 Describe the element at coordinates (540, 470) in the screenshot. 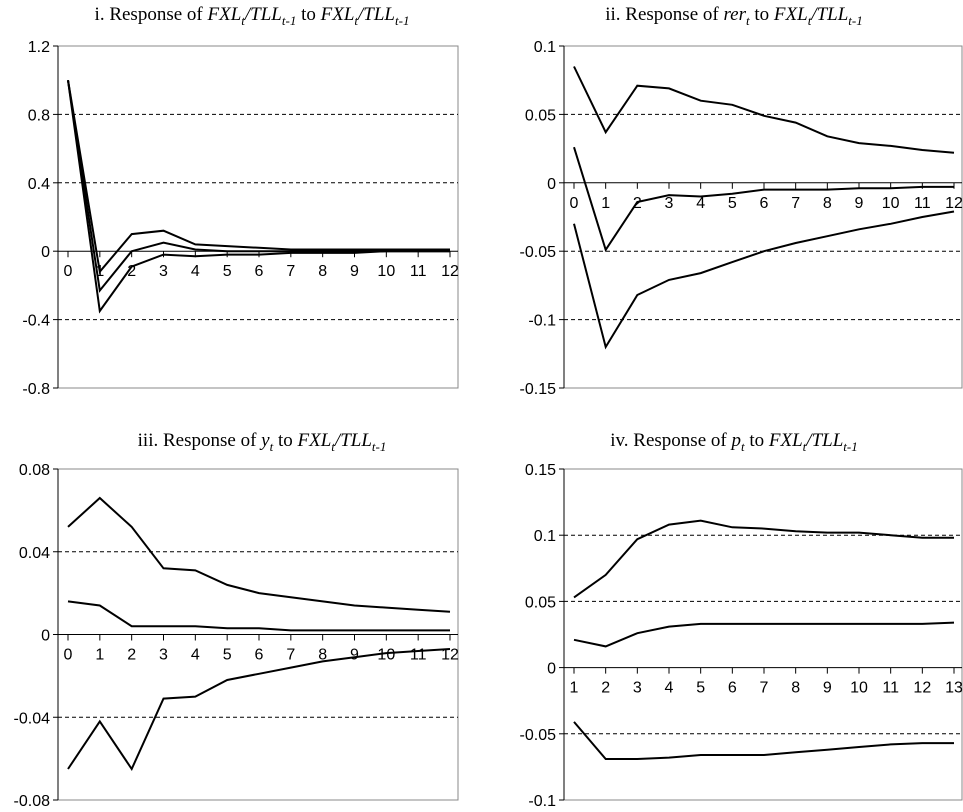

I see `y-tick-label: 0.15` at that location.